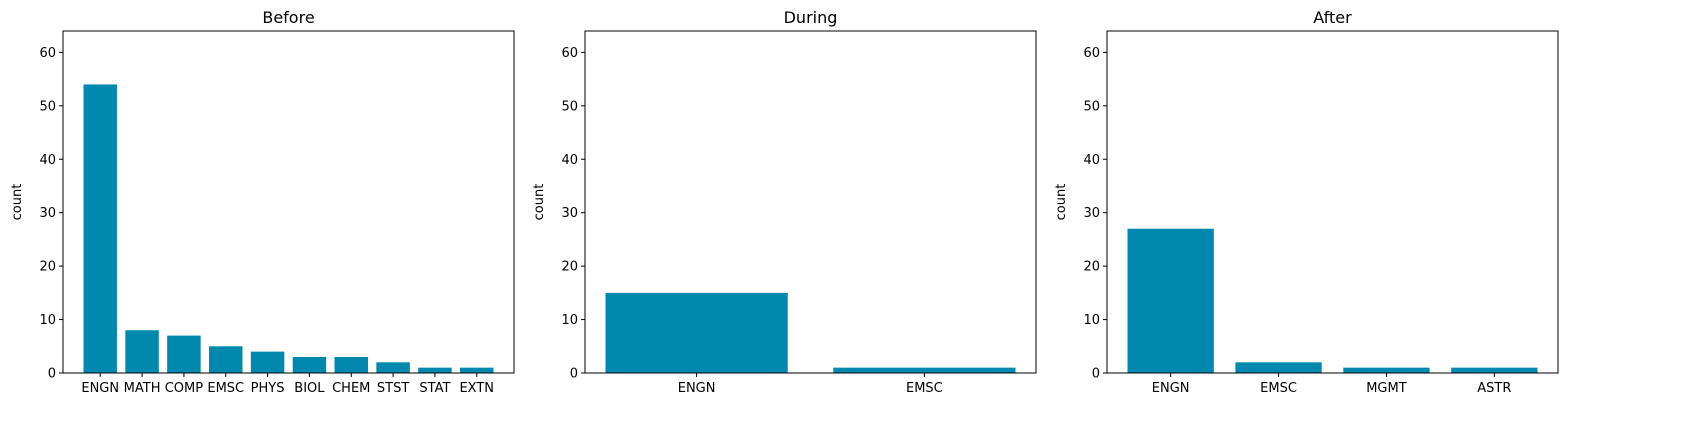 This screenshot has width=1686, height=435. What do you see at coordinates (184, 388) in the screenshot?
I see `x-tick-label-comp: COMP` at bounding box center [184, 388].